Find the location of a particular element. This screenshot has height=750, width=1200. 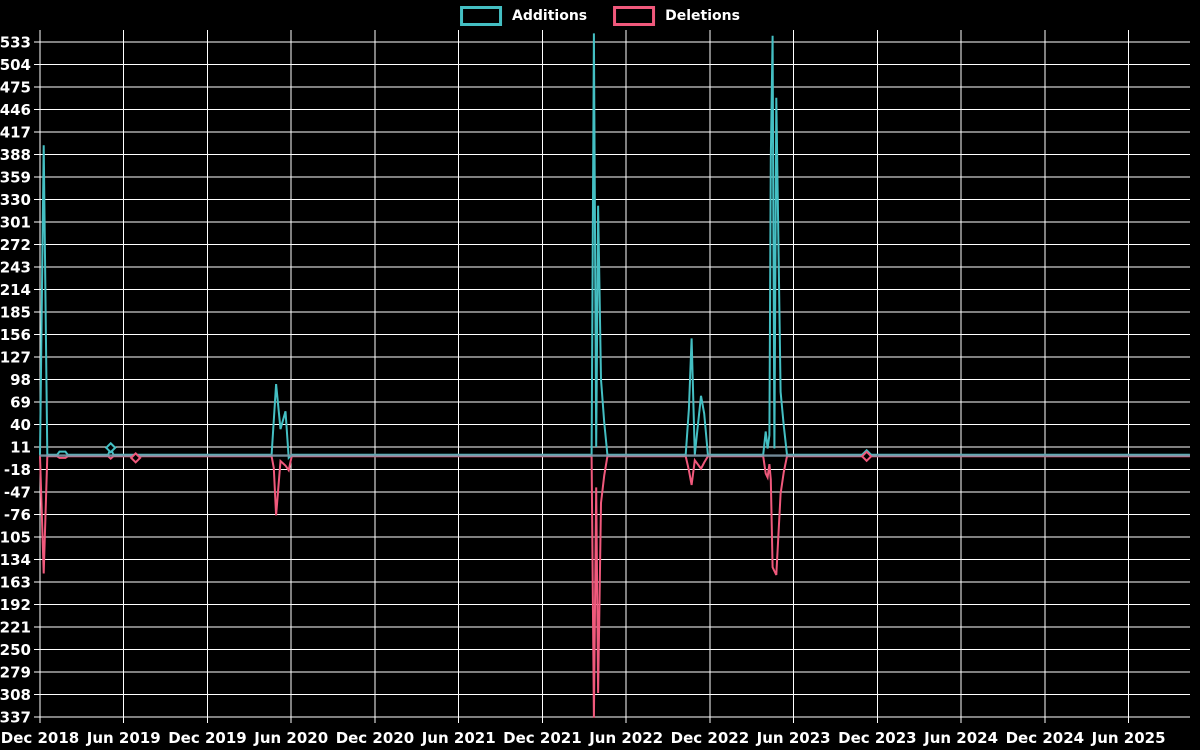

x-tick-label: Dec 2024 is located at coordinates (1045, 738).